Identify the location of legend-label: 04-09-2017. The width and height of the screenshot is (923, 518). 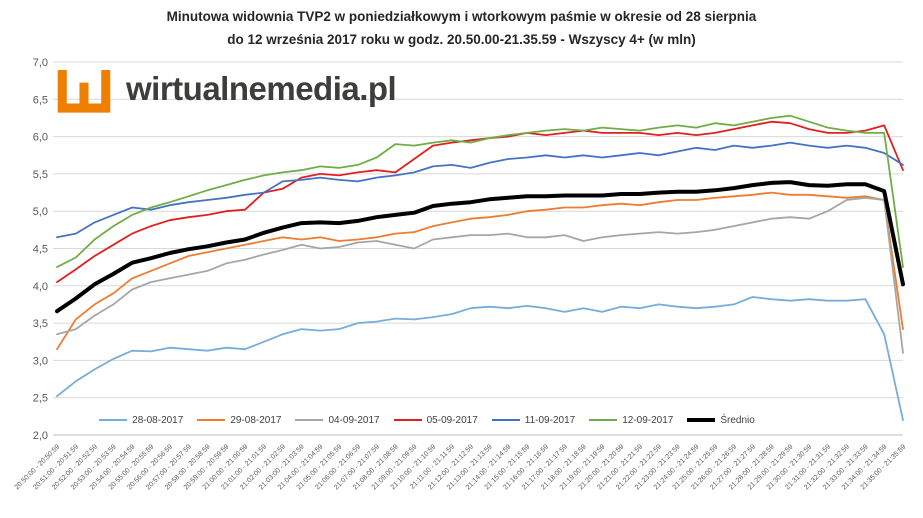
(354, 420).